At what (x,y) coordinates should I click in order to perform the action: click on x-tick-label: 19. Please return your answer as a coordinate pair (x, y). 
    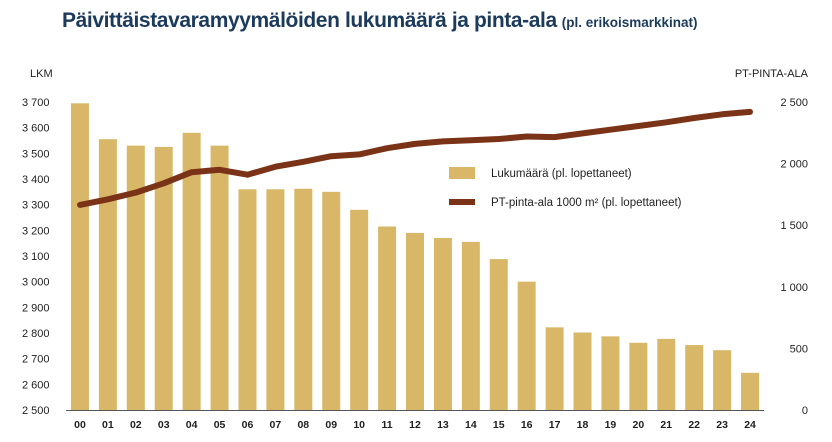
    Looking at the image, I should click on (611, 425).